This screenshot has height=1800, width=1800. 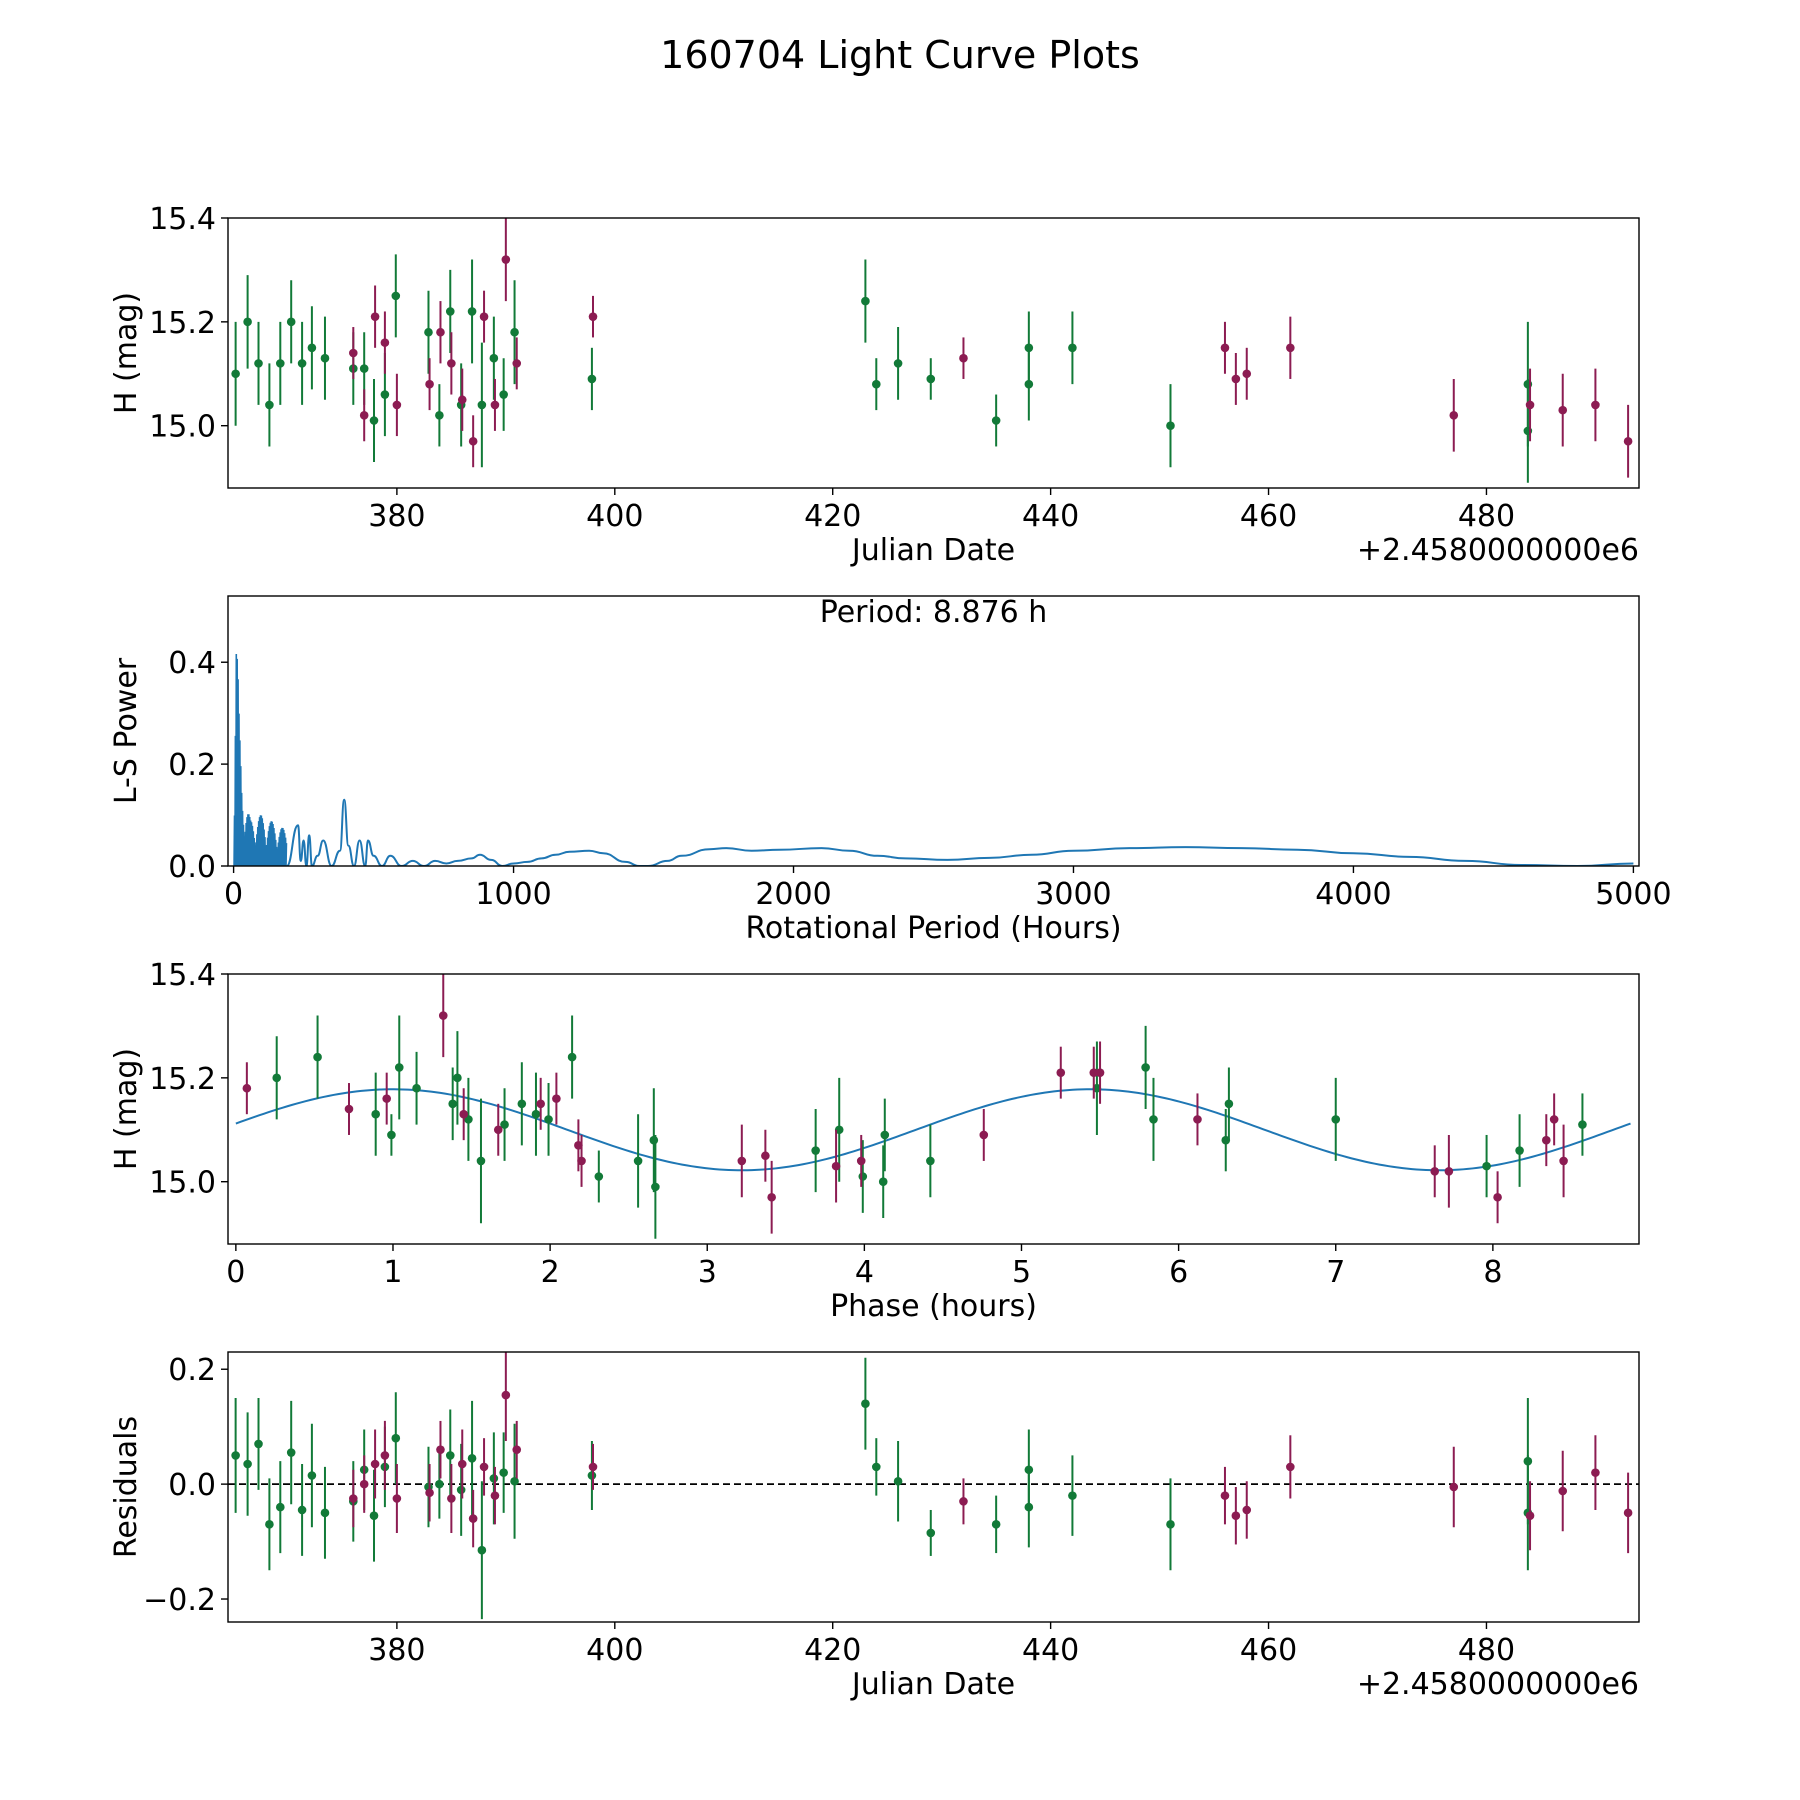 What do you see at coordinates (1178, 1272) in the screenshot?
I see `x-tick-label: 6` at bounding box center [1178, 1272].